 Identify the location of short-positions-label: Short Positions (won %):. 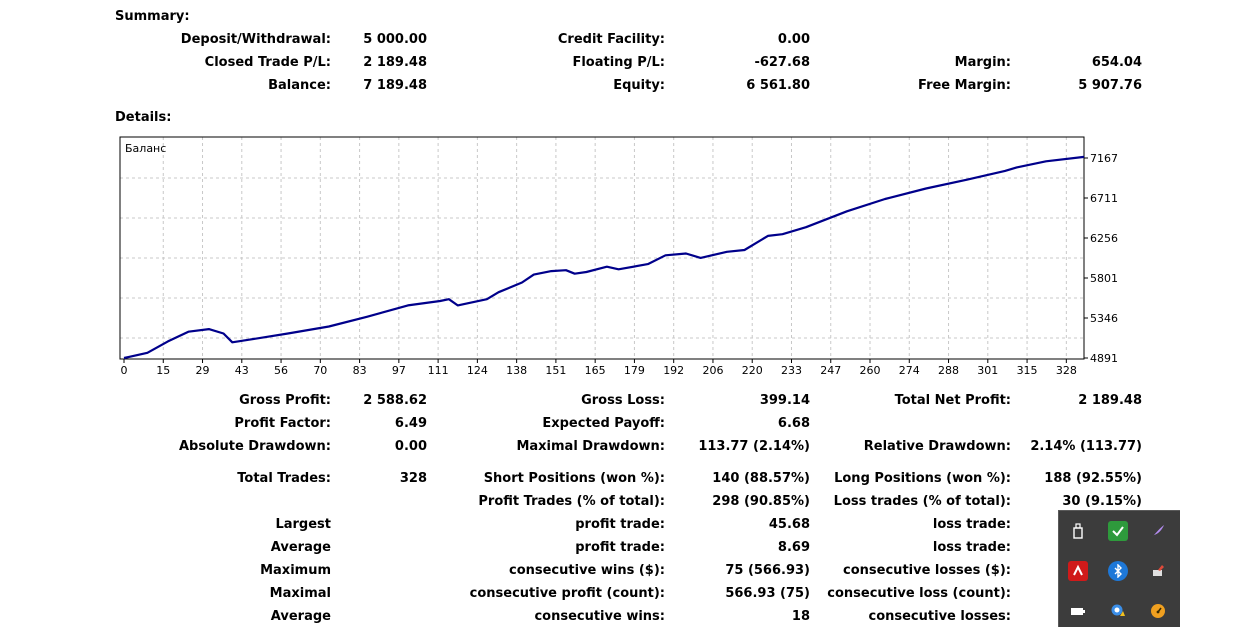
(574, 478).